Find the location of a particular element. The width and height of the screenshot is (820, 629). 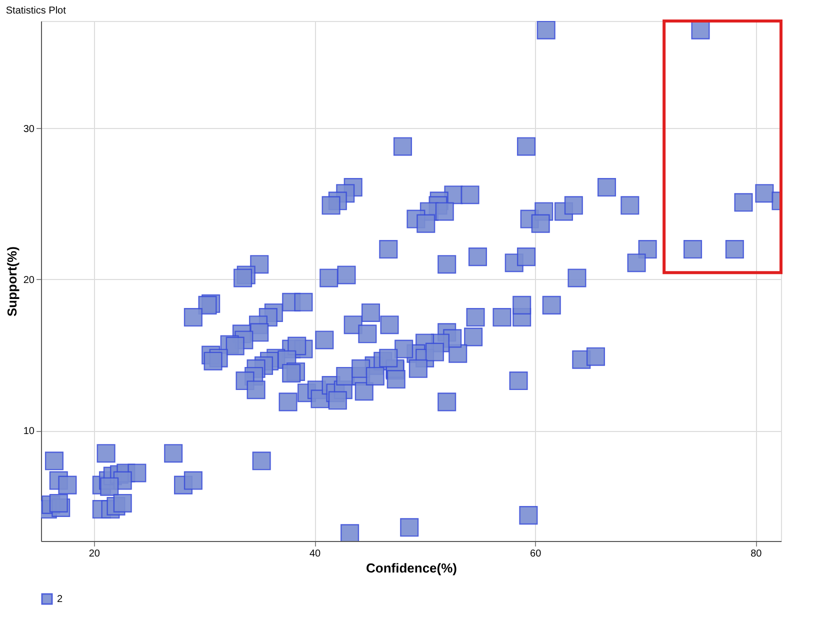

y-tick-label: 10 is located at coordinates (29, 432).